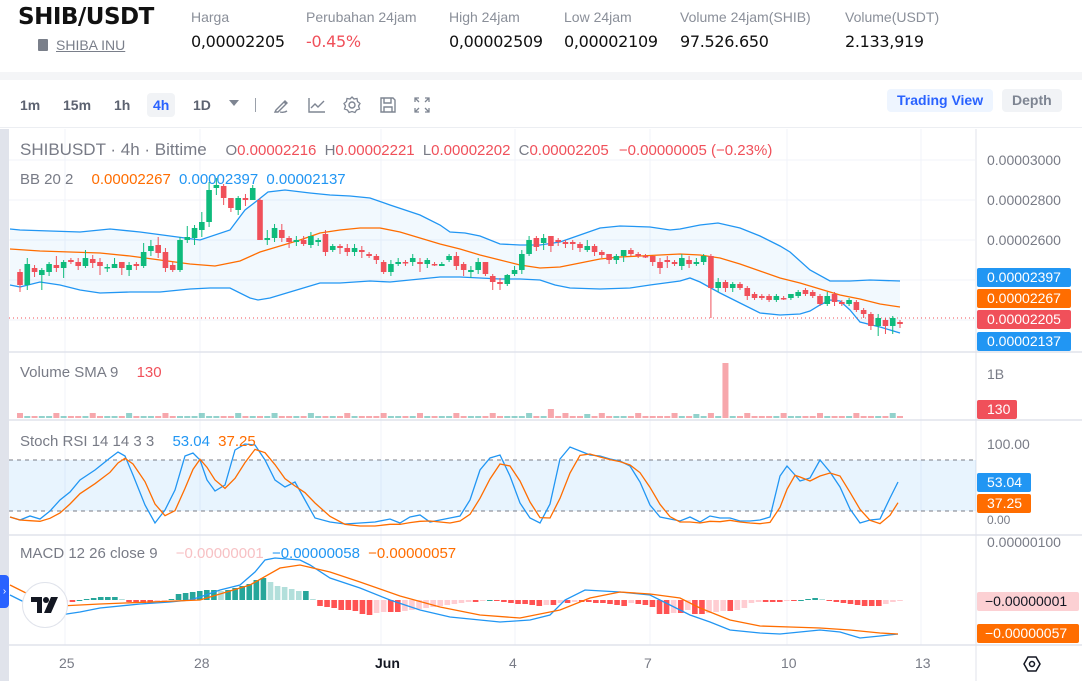  Describe the element at coordinates (1028, 601) in the screenshot. I see `macd-hist-tag: −0.00000001` at that location.